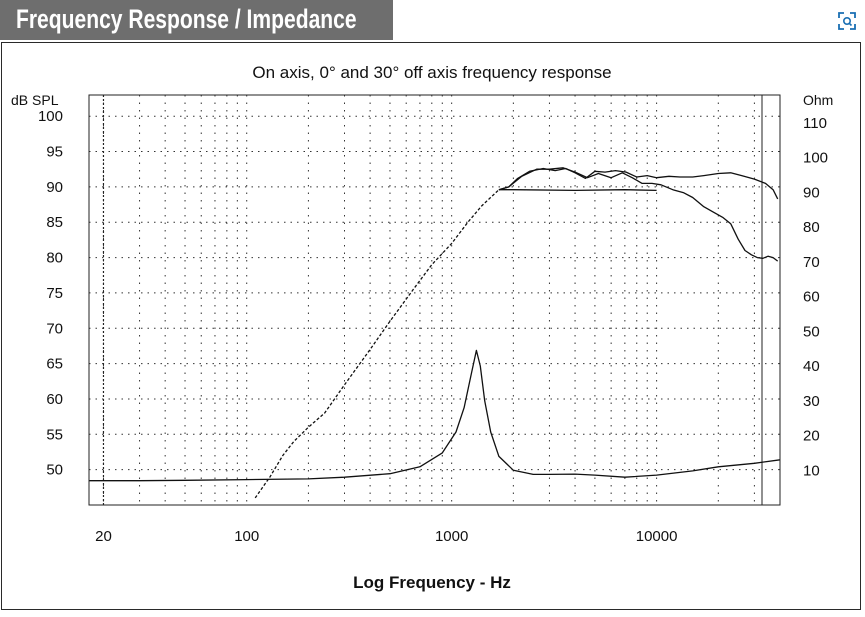 The image size is (865, 617). I want to click on x-tick-label: 1000, so click(451, 536).